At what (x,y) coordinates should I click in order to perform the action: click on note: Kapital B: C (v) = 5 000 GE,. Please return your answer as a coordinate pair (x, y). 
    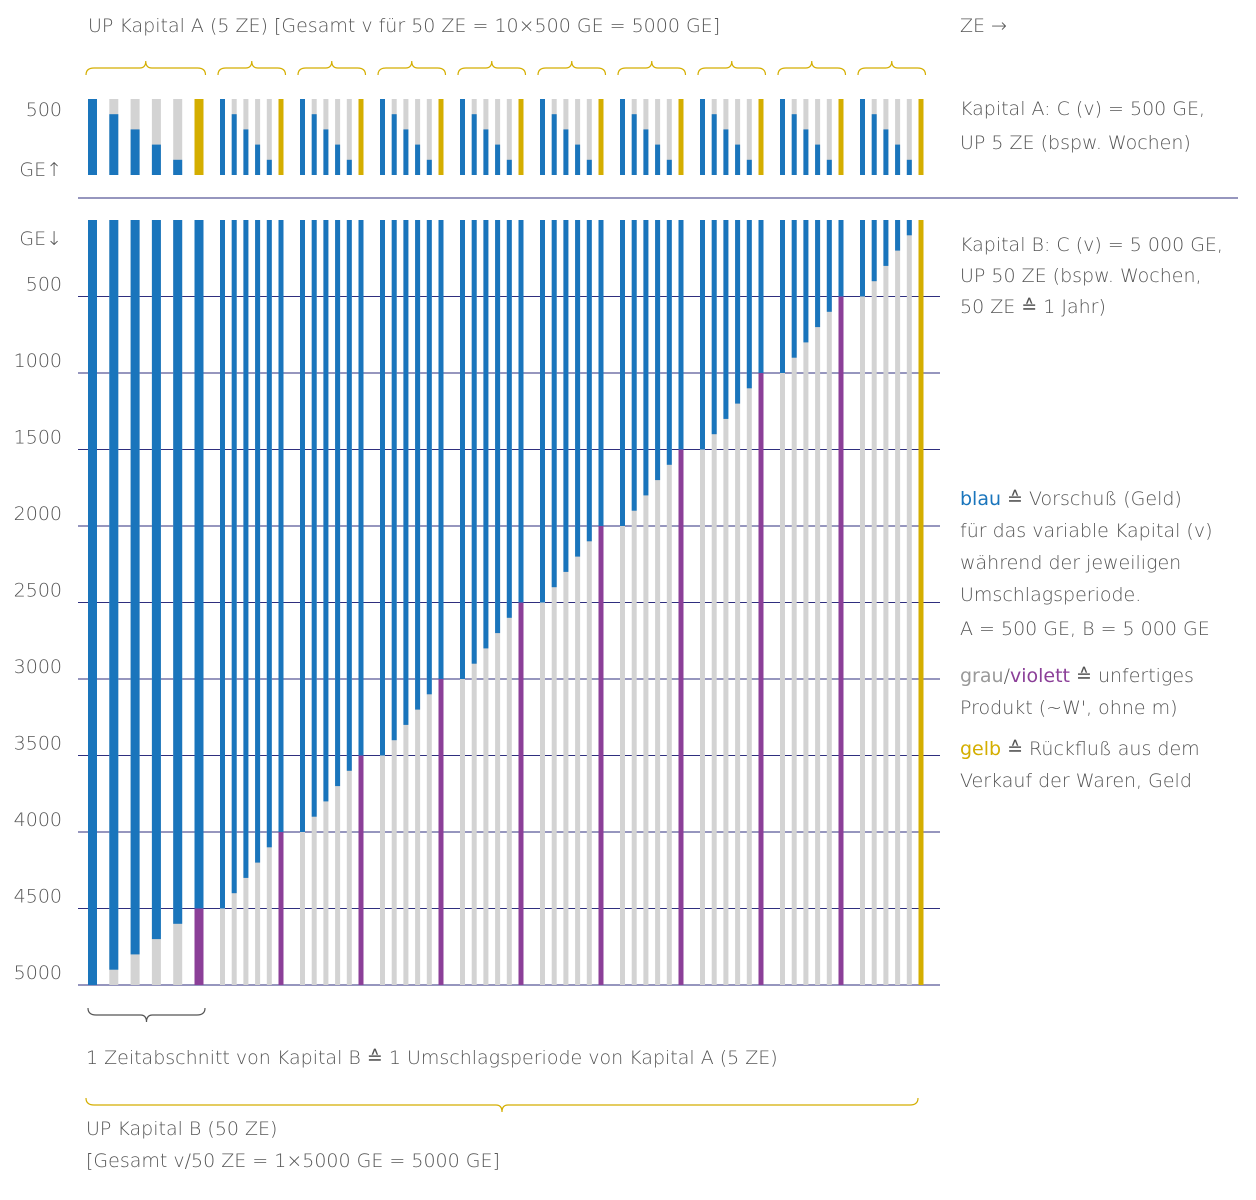
    Looking at the image, I should click on (1091, 245).